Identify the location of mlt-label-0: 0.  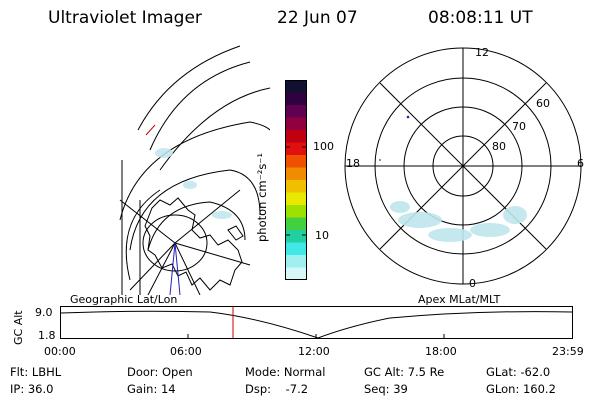
(472, 283).